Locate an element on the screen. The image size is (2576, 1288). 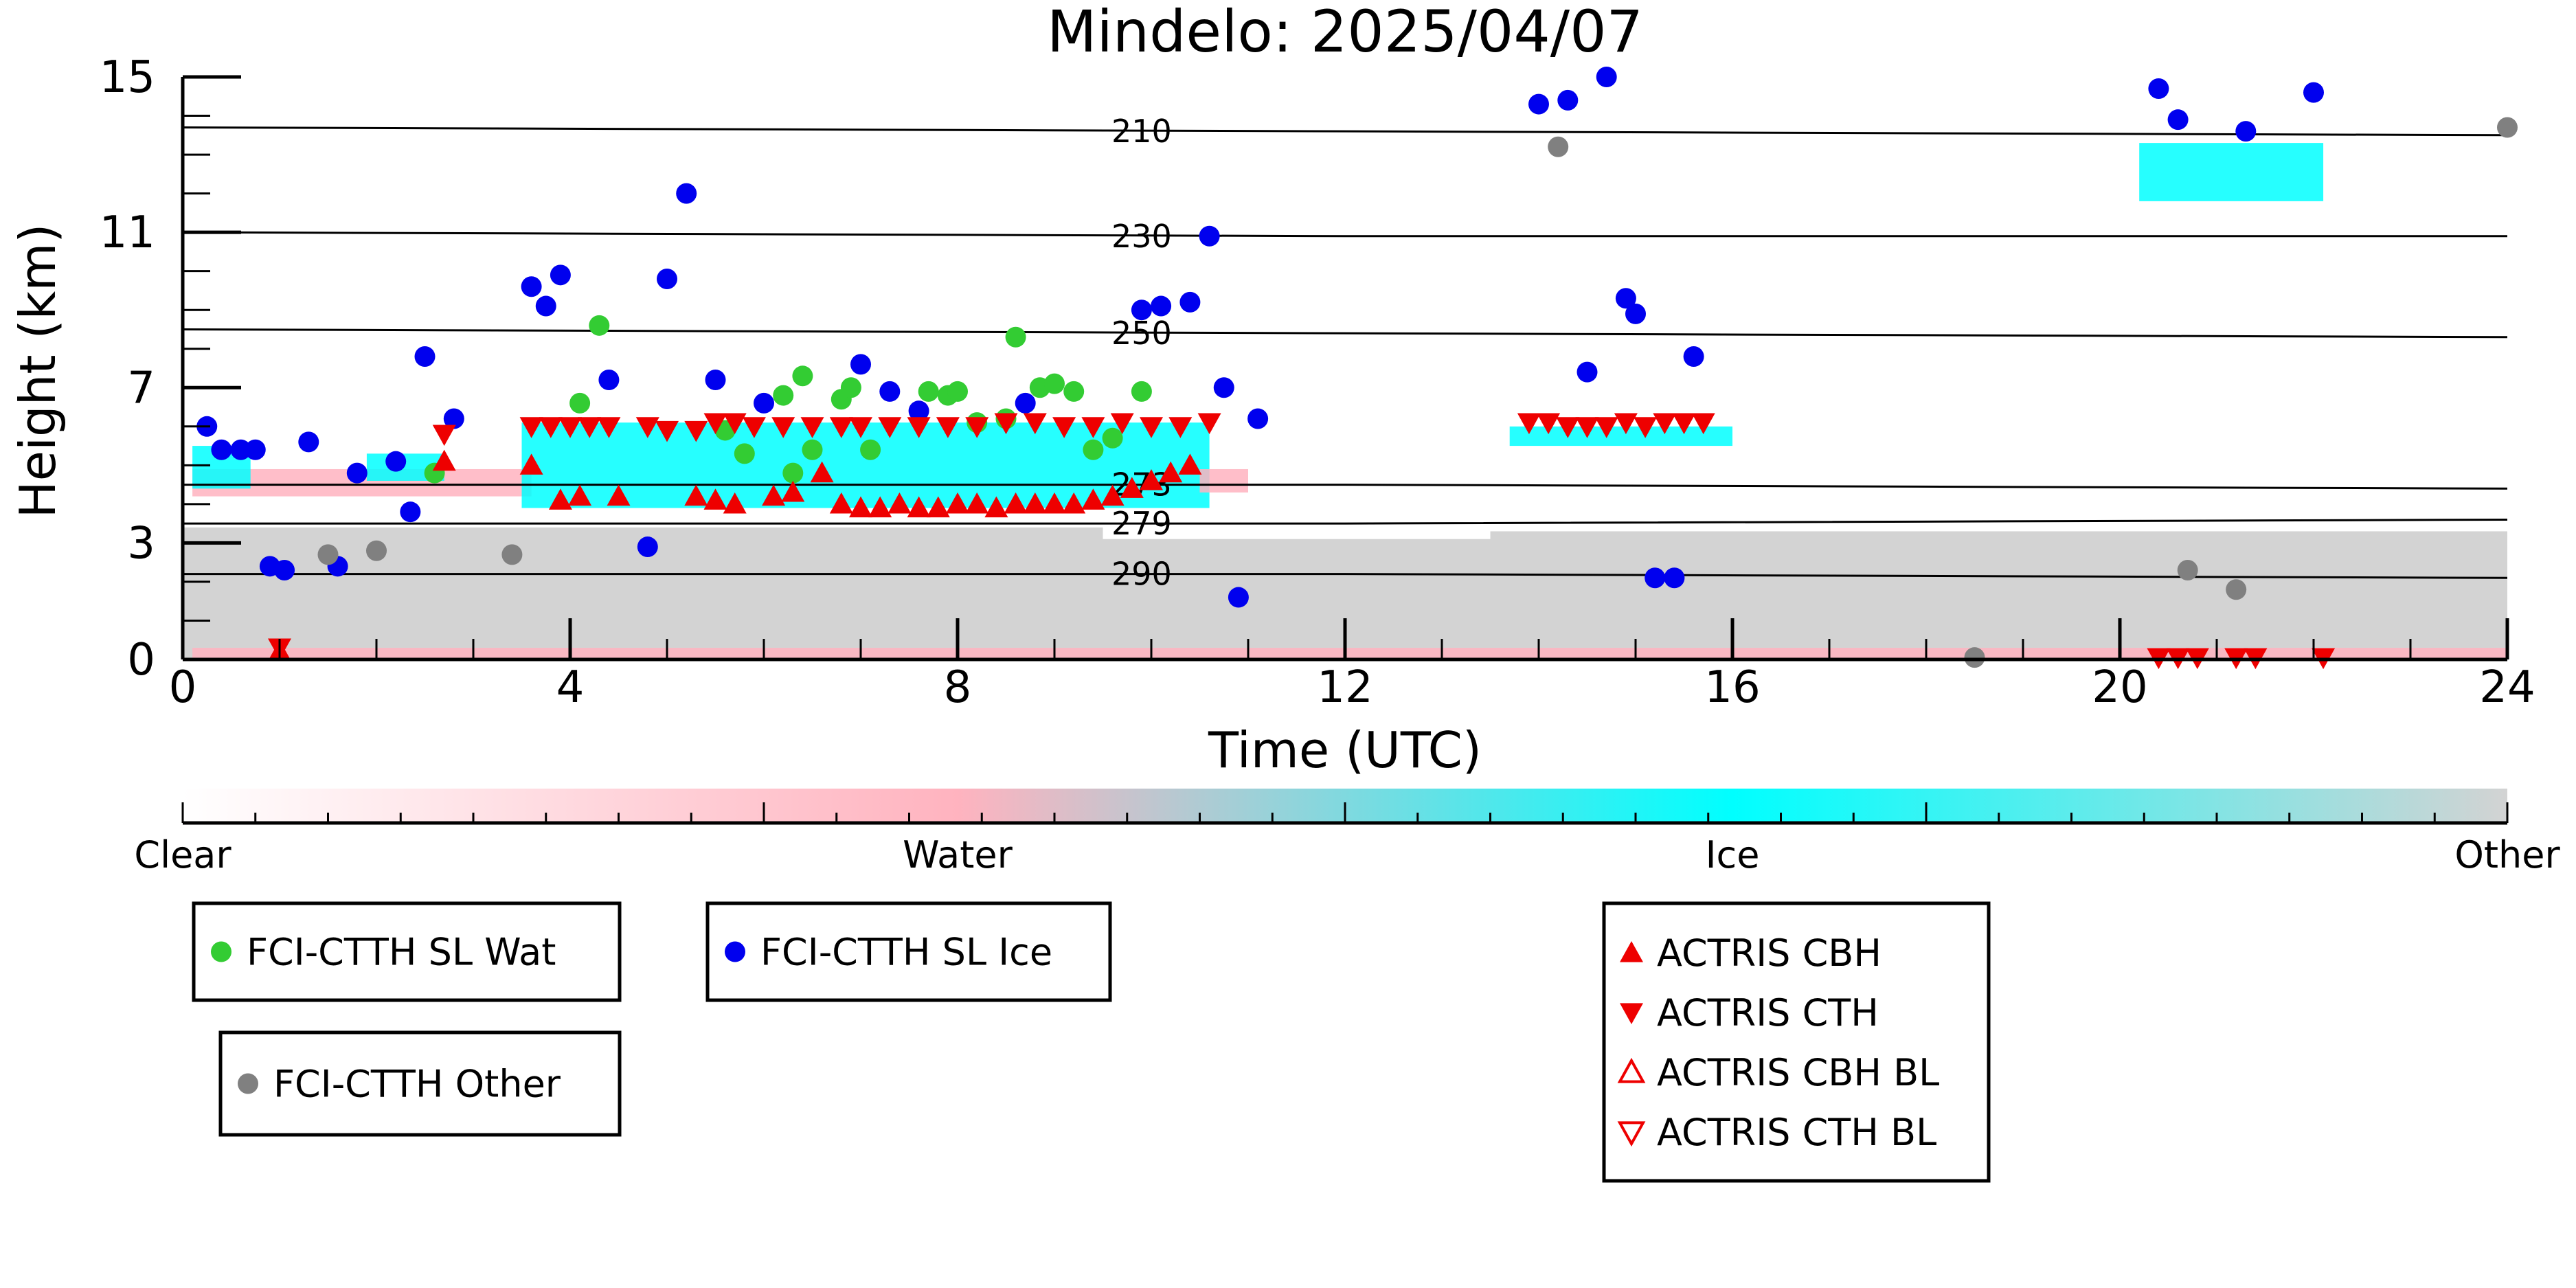
legend-marker-fci-ctth-sl-ice is located at coordinates (735, 951).